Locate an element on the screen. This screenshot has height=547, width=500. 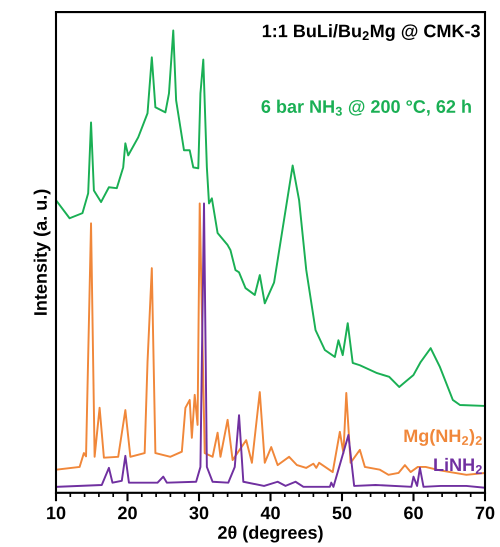
series-label: Mg(NH$_{2}$)$_{2}$ is located at coordinates (443, 437).